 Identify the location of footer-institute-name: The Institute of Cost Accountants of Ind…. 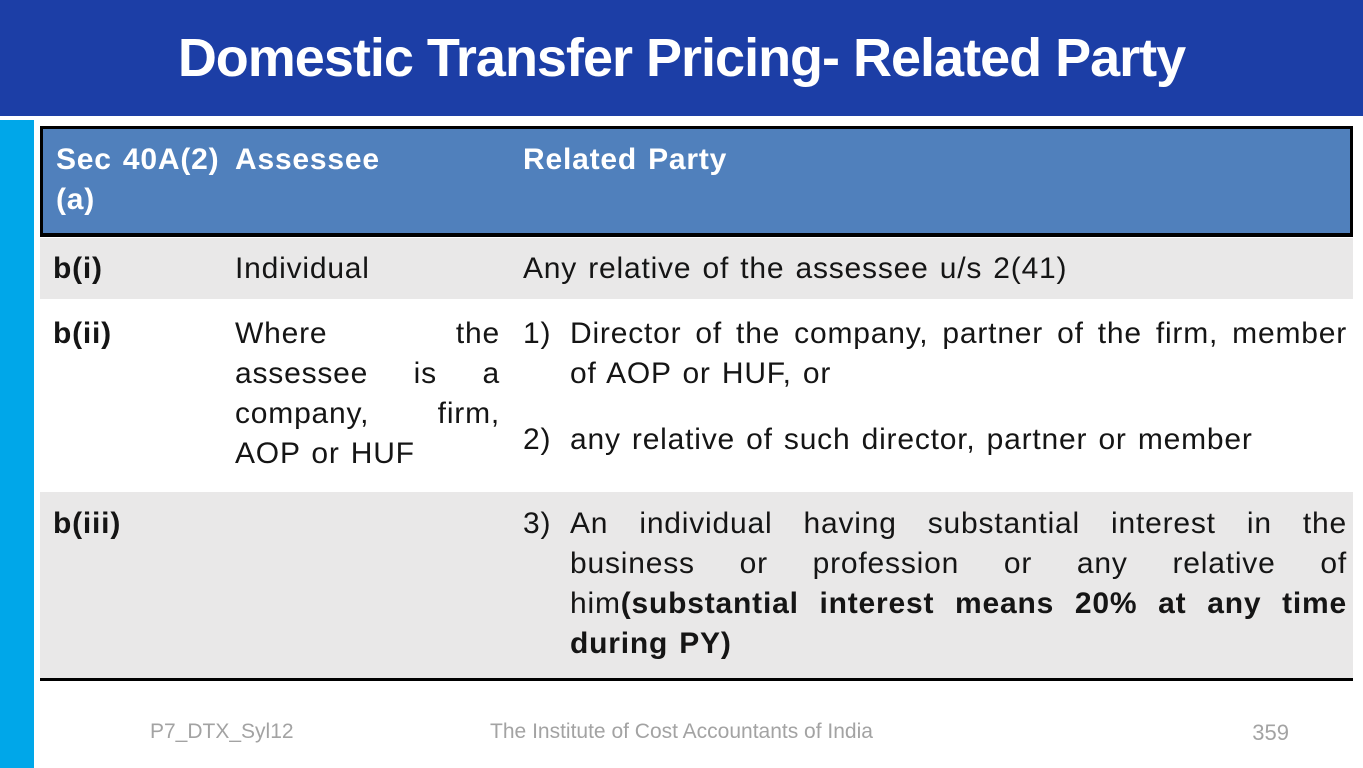
(681, 731).